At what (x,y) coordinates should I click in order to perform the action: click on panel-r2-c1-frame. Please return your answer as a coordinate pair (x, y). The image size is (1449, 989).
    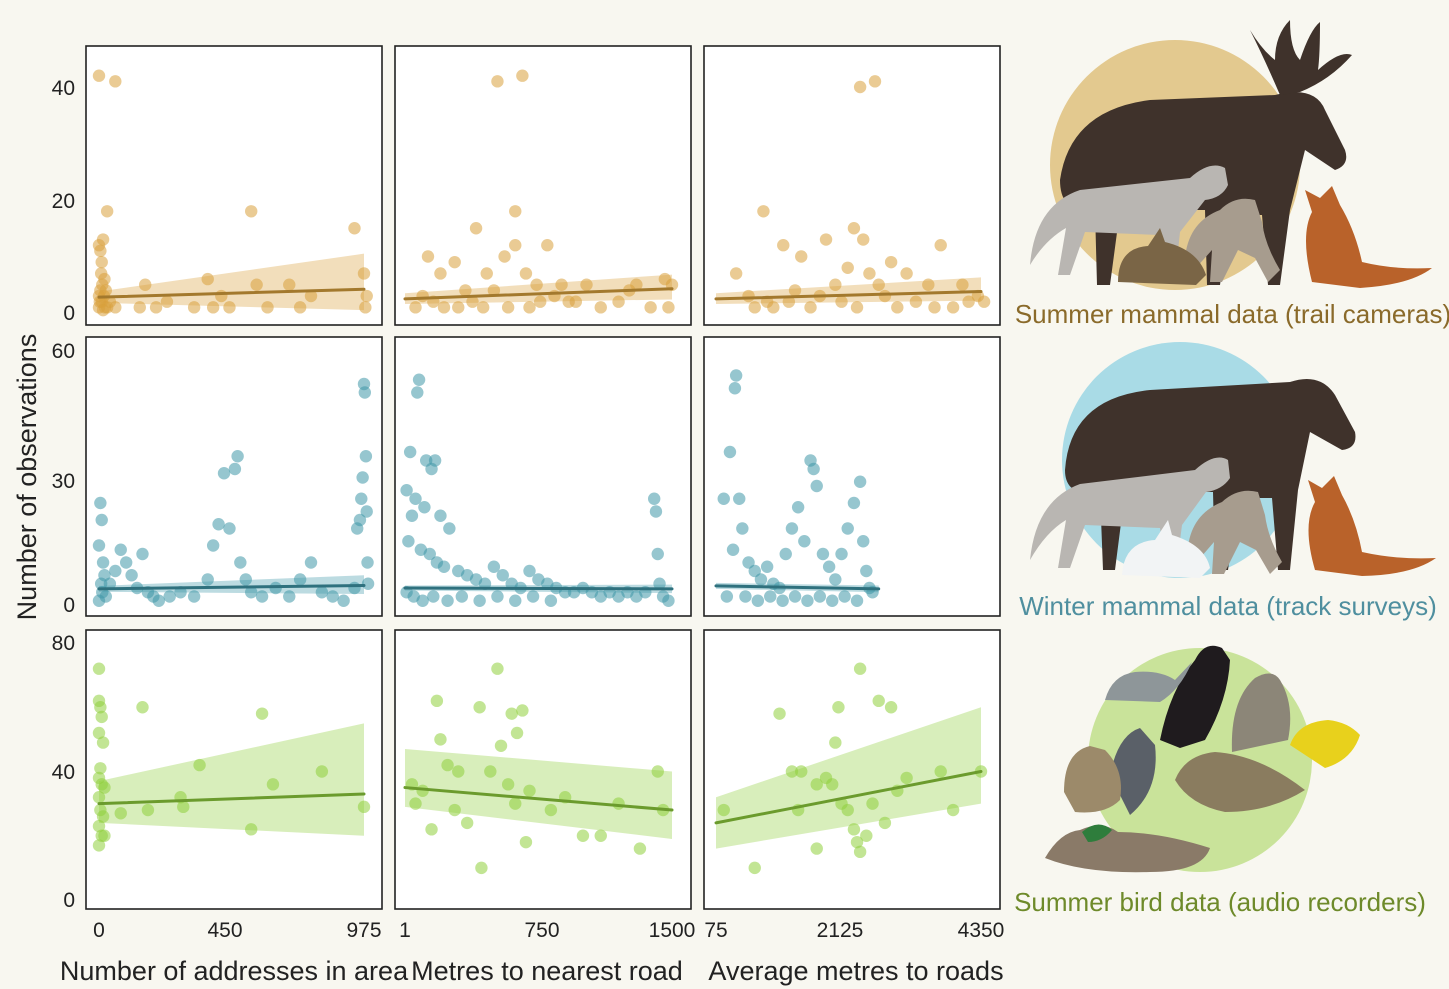
    Looking at the image, I should click on (234, 476).